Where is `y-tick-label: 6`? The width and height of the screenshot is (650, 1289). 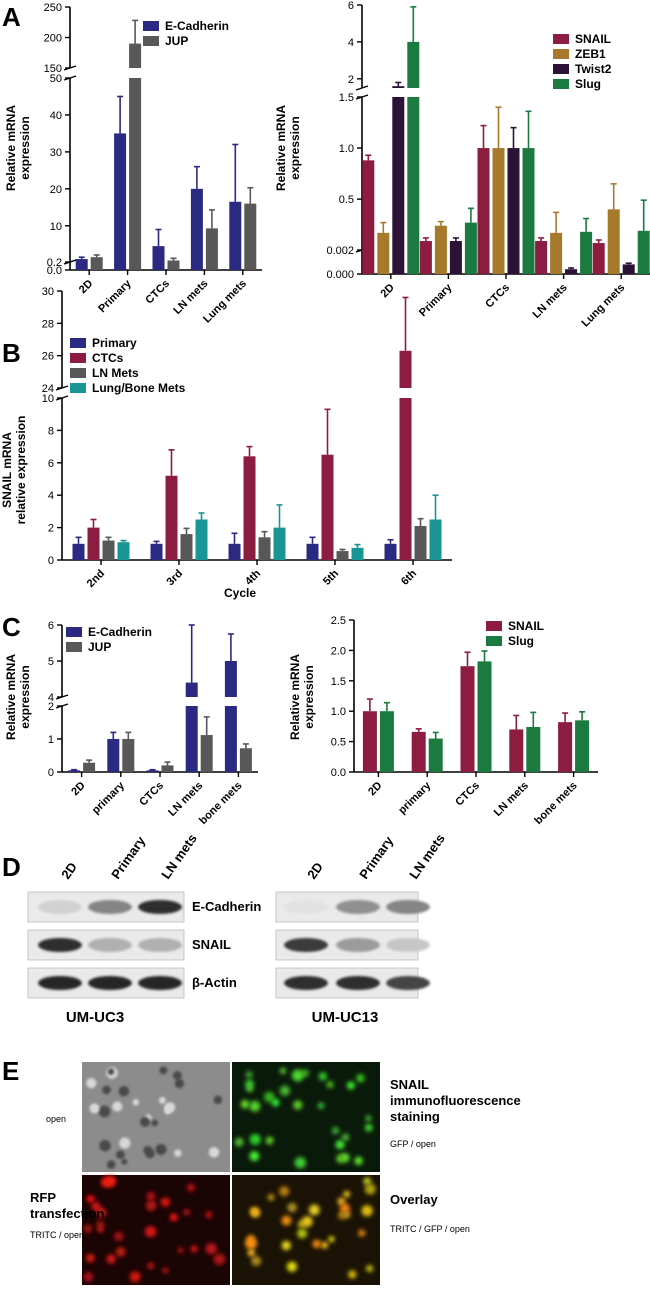 y-tick-label: 6 is located at coordinates (51, 626).